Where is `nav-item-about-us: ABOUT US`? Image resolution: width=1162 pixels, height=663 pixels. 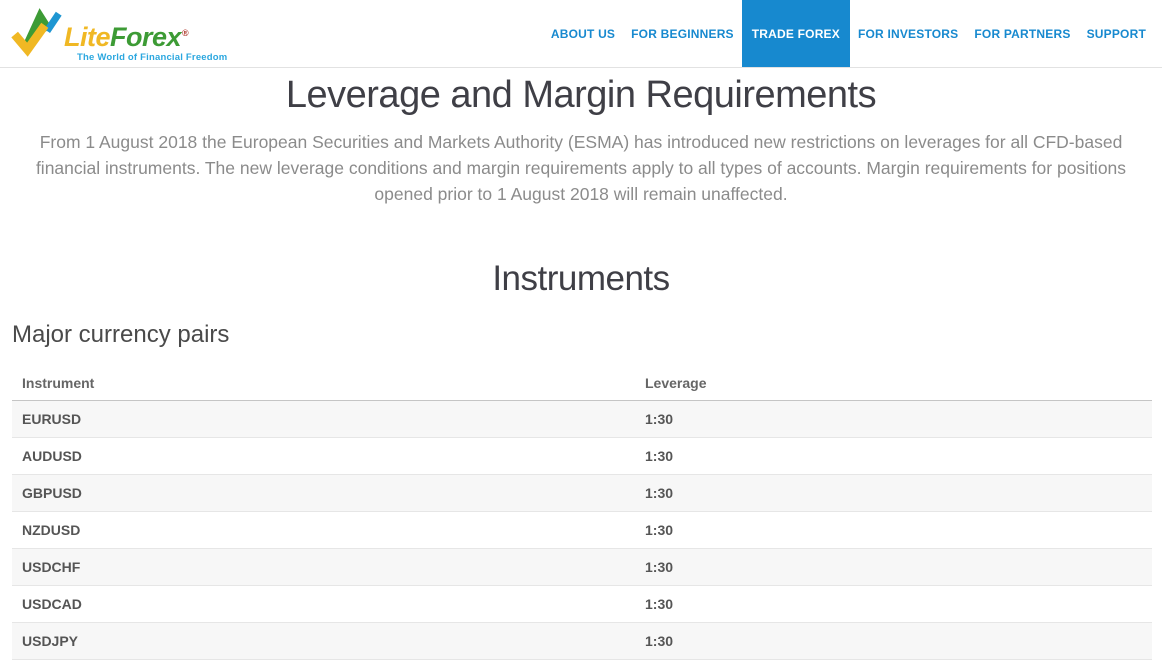
nav-item-about-us: ABOUT US is located at coordinates (583, 33).